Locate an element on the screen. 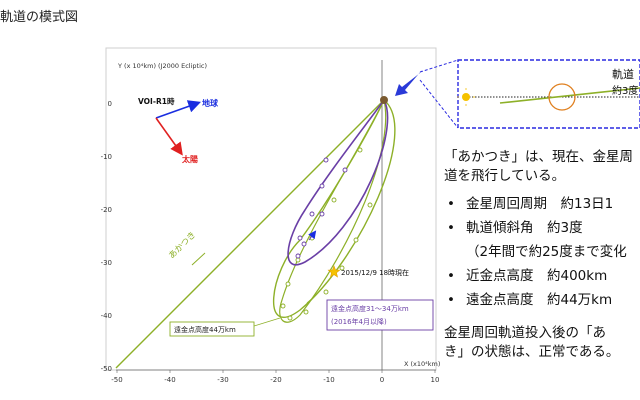 The image size is (640, 400). y-tick-label: -40 is located at coordinates (106, 316).